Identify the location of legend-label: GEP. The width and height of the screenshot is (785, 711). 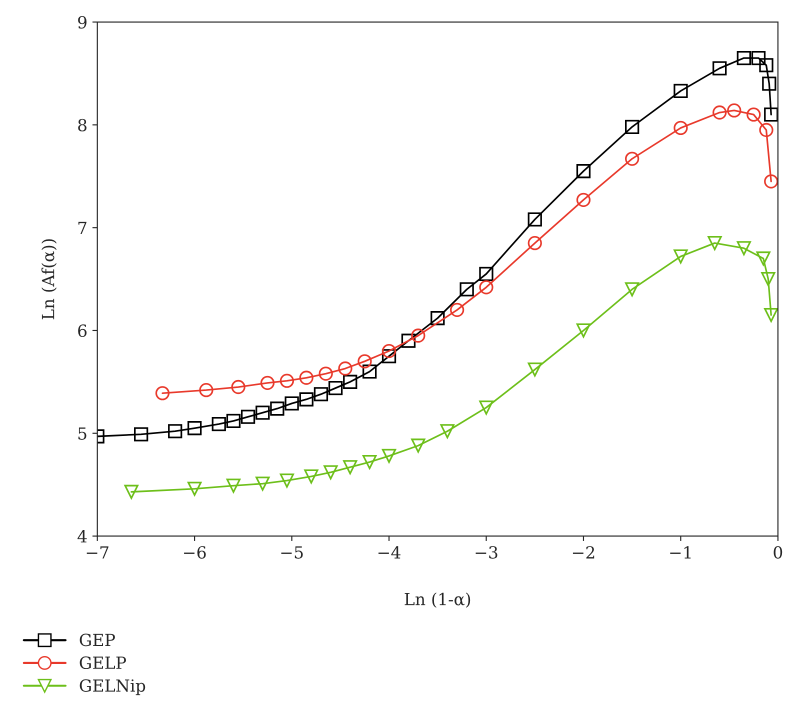
(97, 640).